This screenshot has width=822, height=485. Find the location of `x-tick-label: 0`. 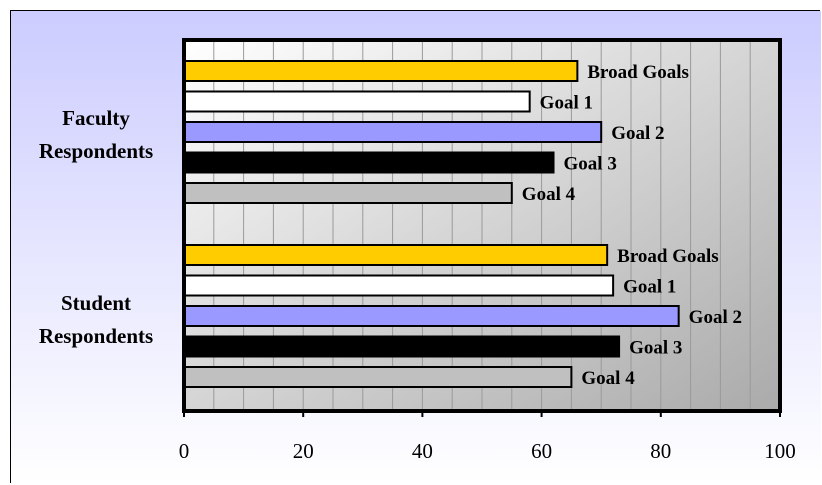

x-tick-label: 0 is located at coordinates (184, 451).